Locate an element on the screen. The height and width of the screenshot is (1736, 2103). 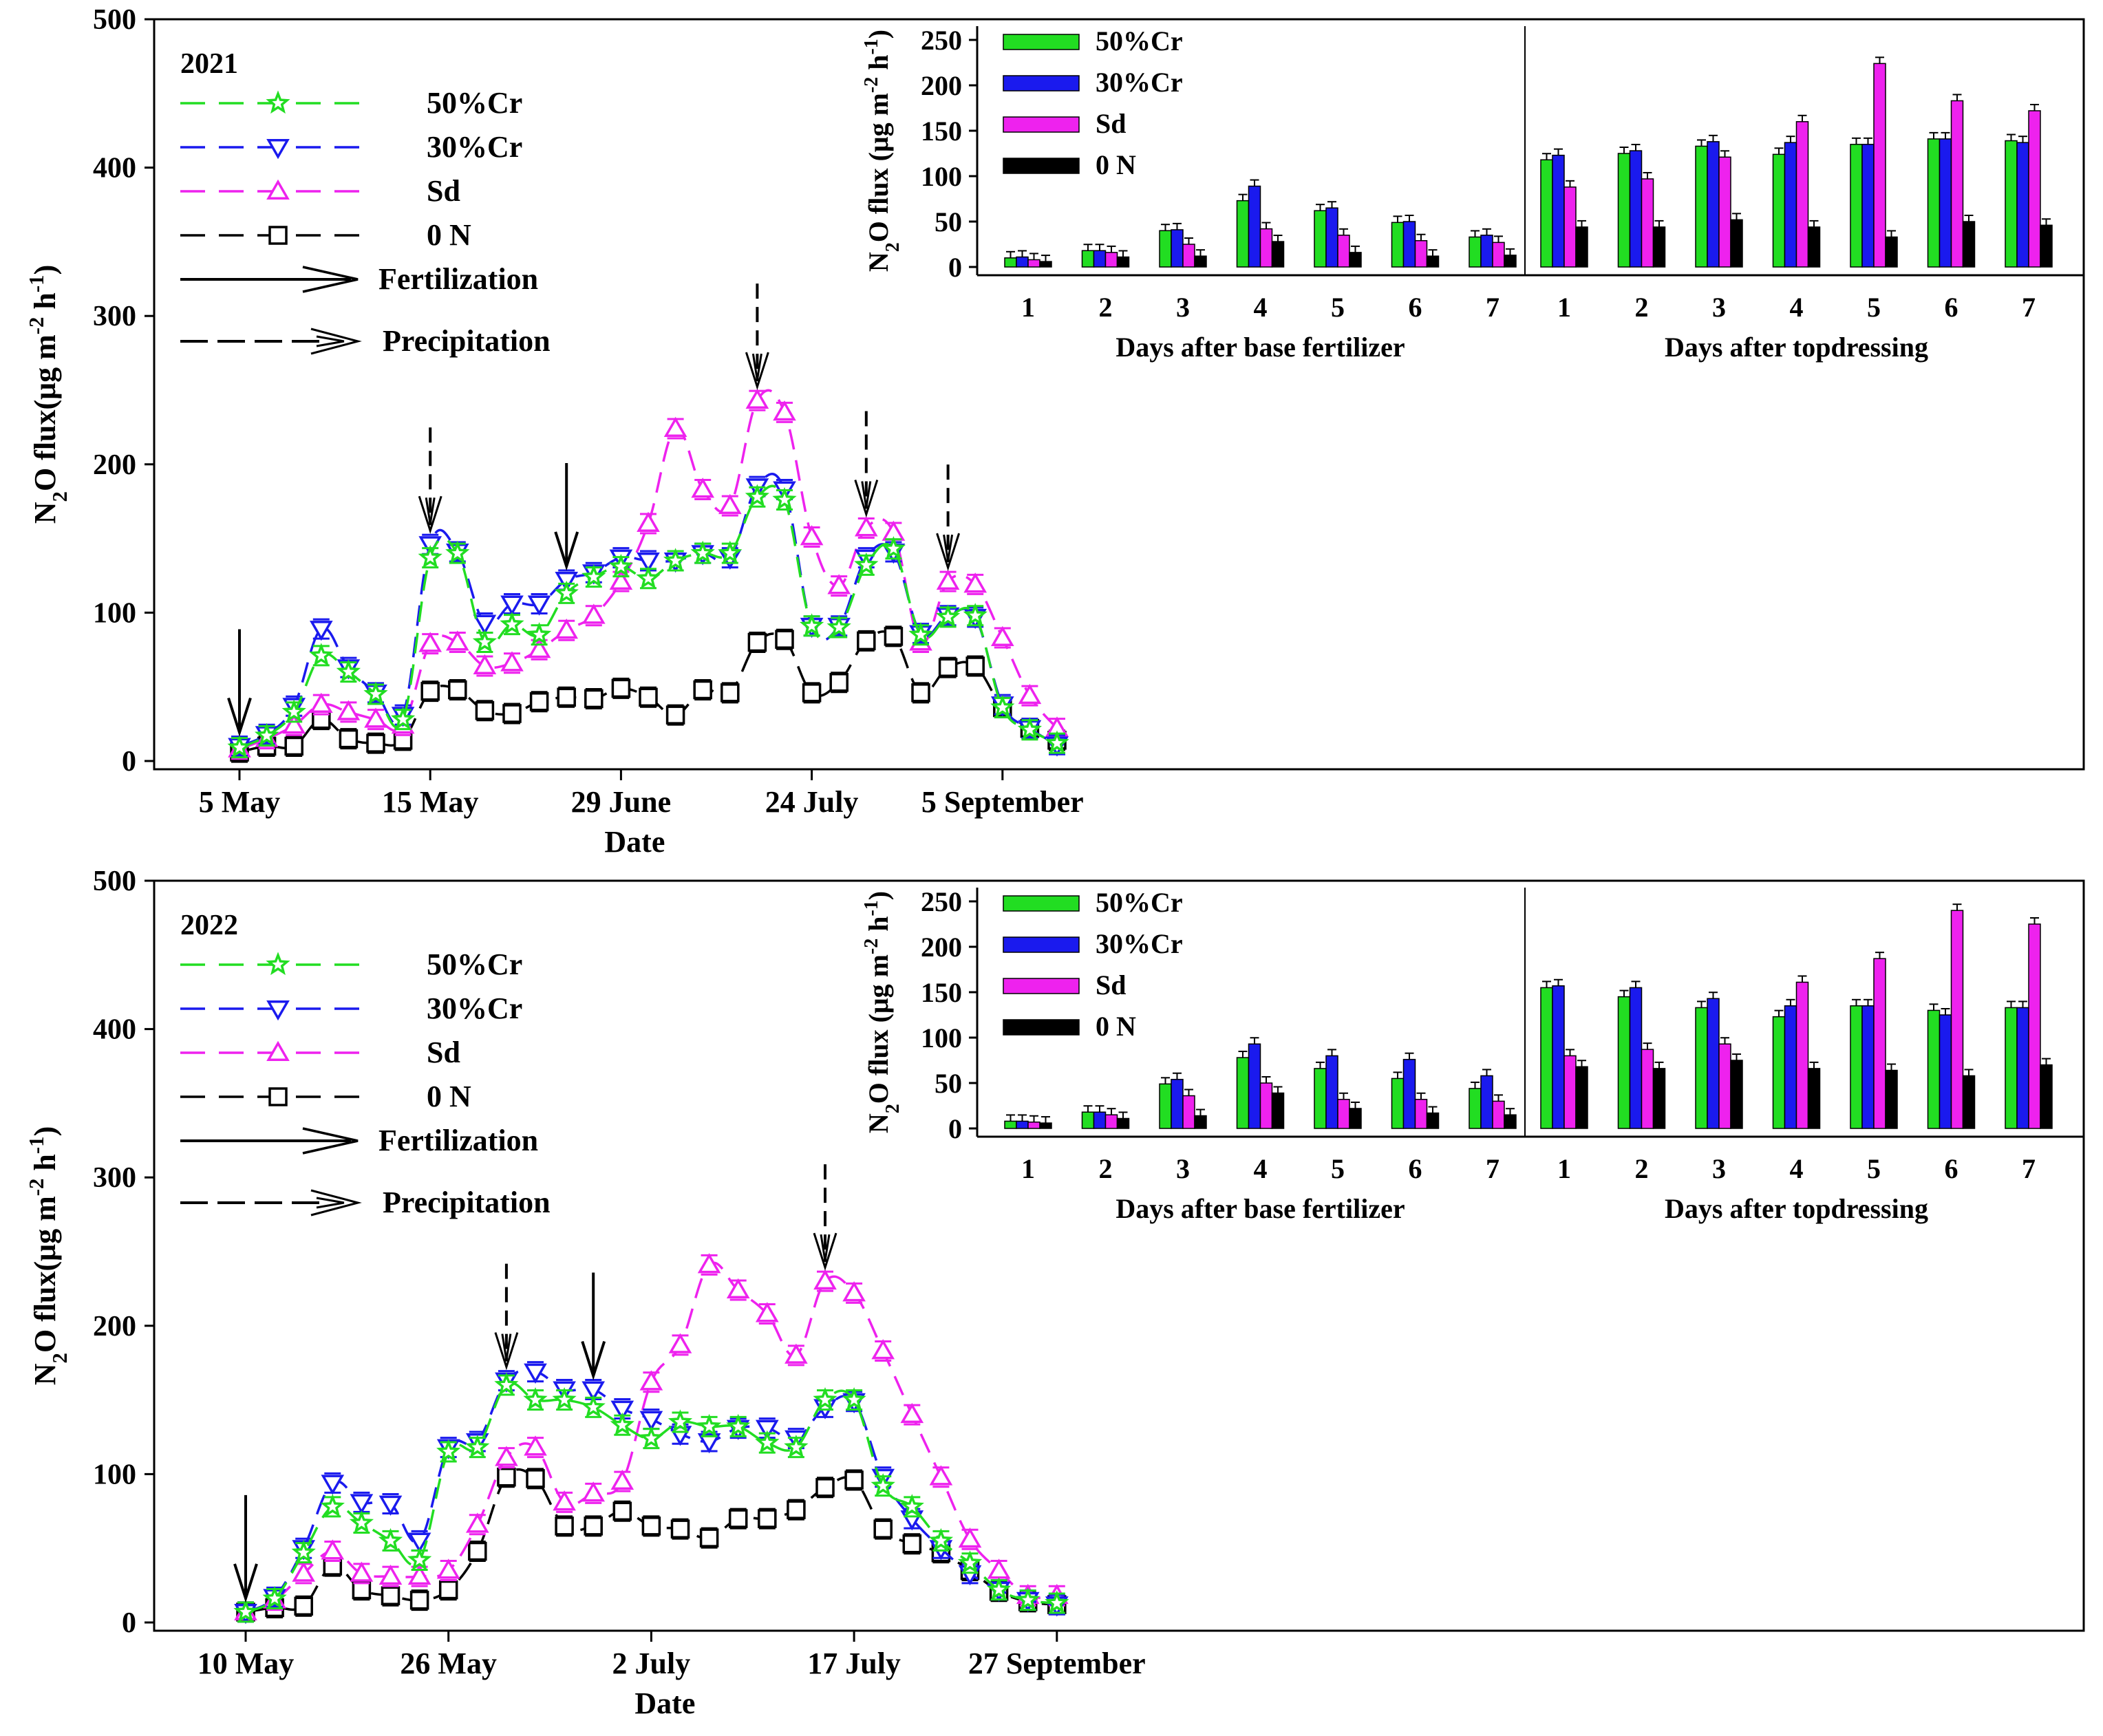
x-tick-label: 29 June is located at coordinates (621, 802).